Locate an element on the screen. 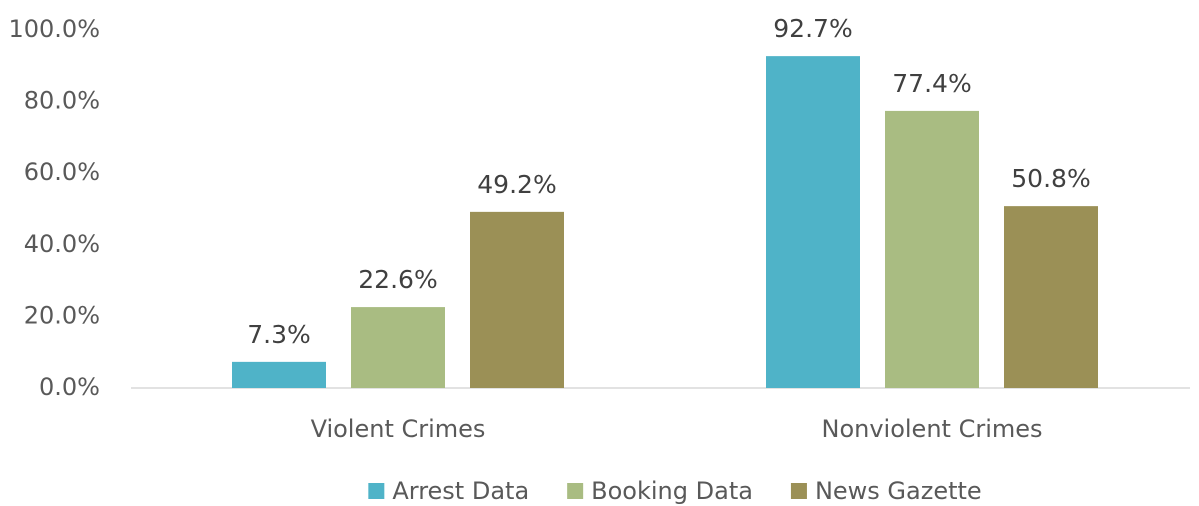  y-tick-label: 60.0% is located at coordinates (62, 172).